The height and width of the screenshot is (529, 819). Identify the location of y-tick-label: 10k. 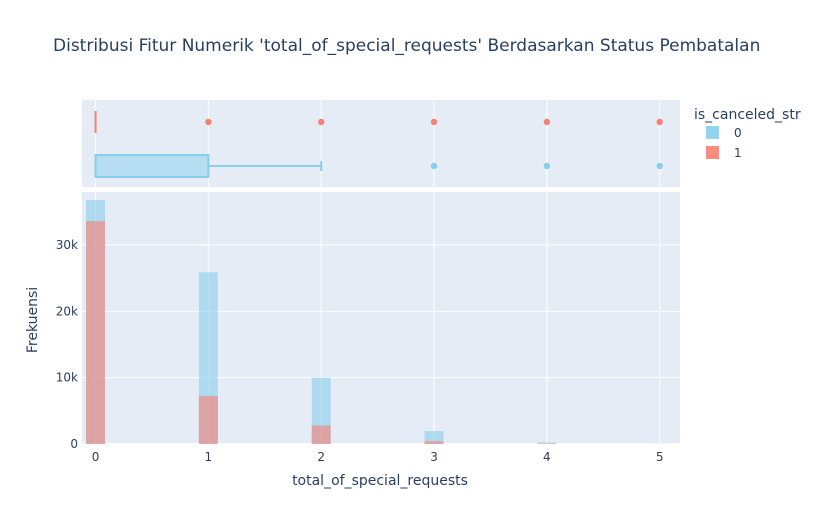
(67, 378).